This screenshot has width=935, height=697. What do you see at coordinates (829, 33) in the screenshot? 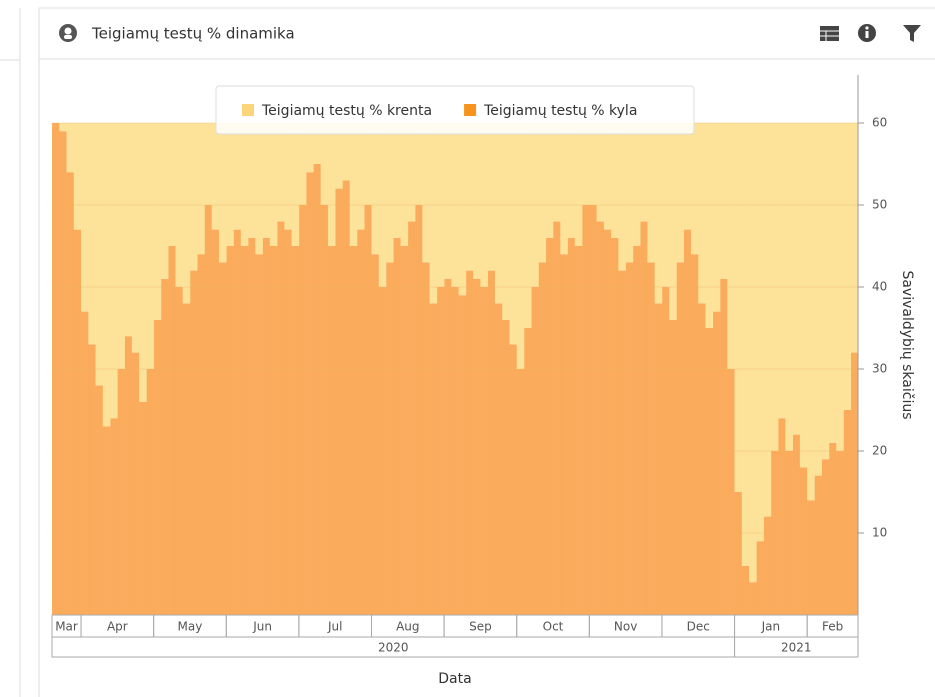
I see `table-icon` at bounding box center [829, 33].